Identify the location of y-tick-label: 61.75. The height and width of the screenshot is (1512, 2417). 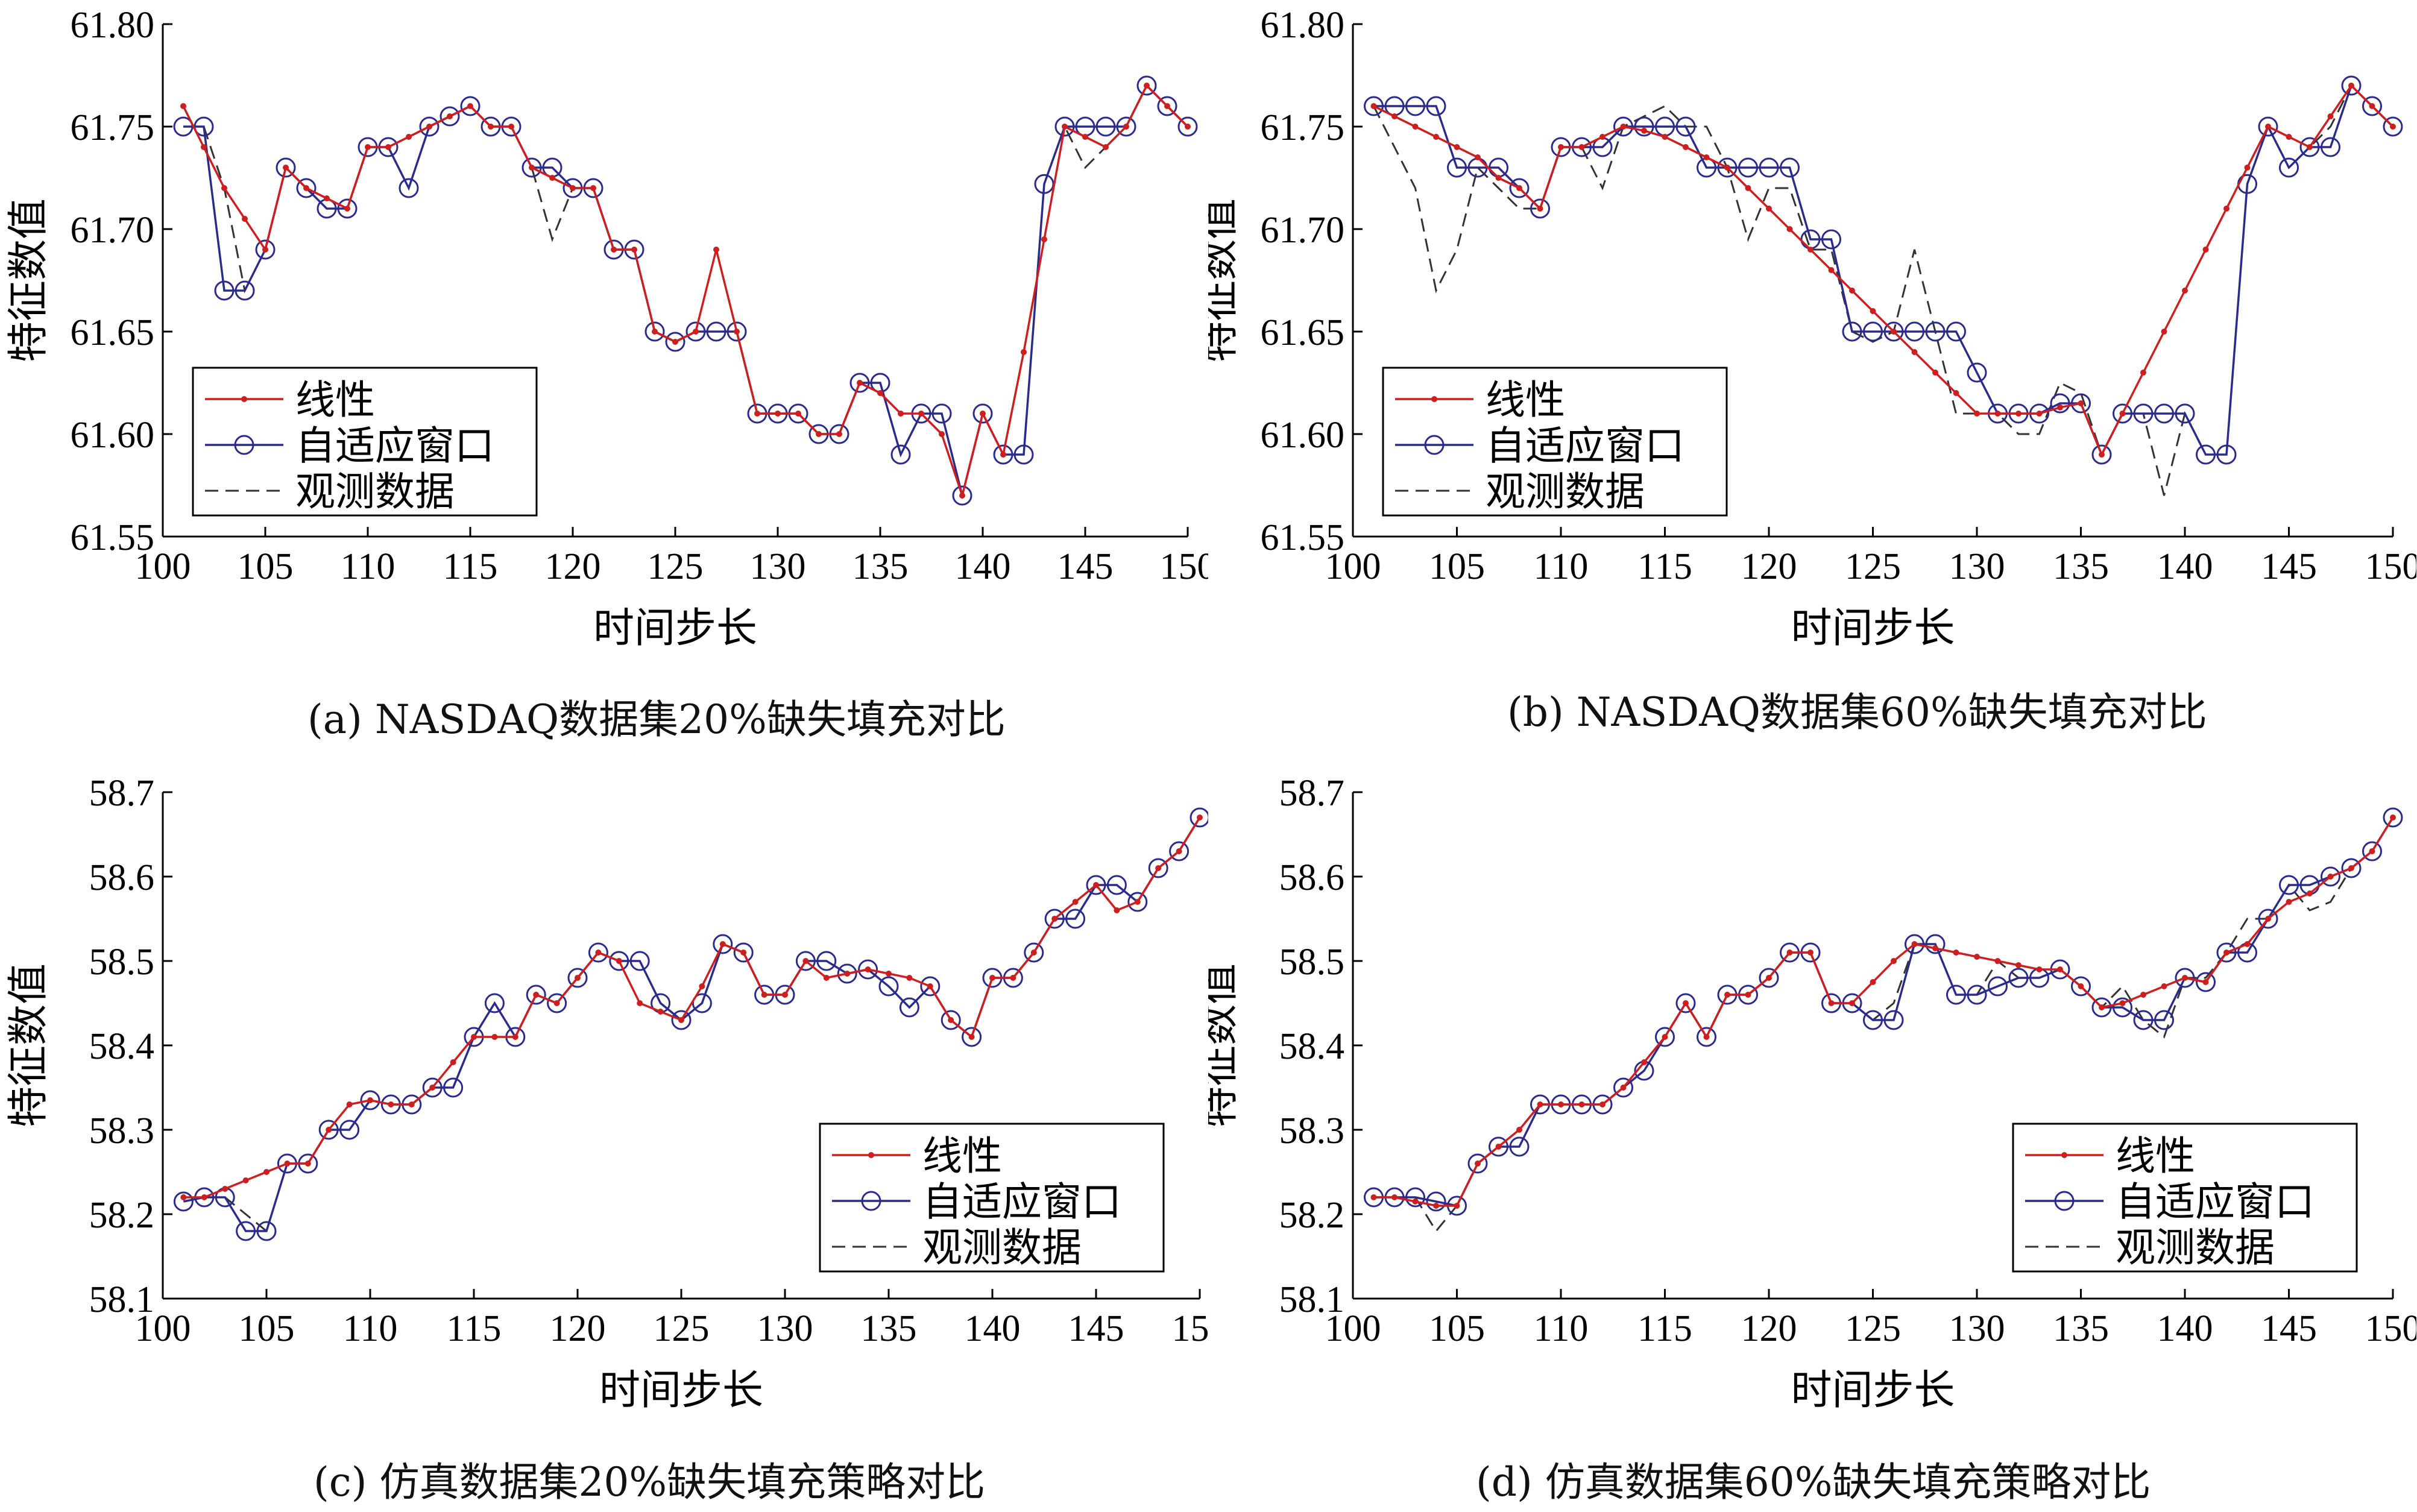
(113, 128).